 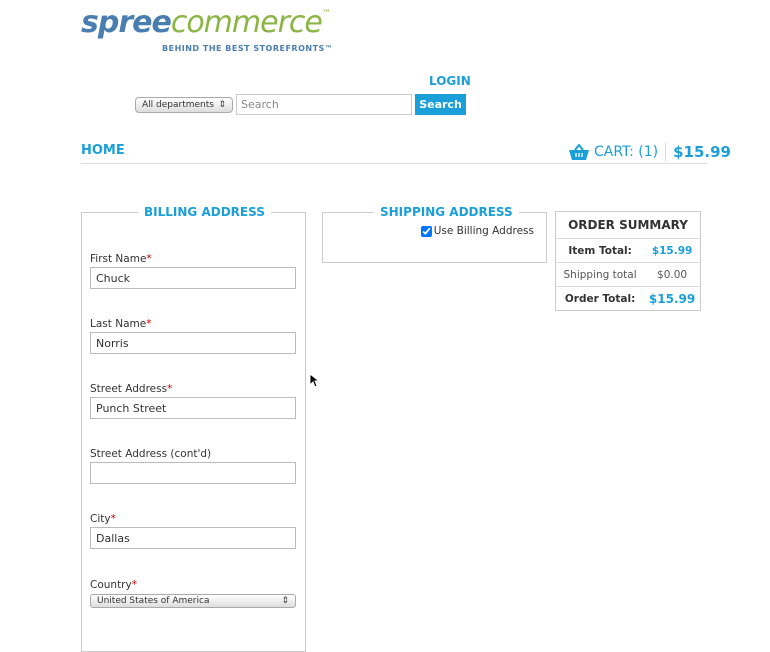 I want to click on cart-label: CART: (1), so click(x=626, y=152).